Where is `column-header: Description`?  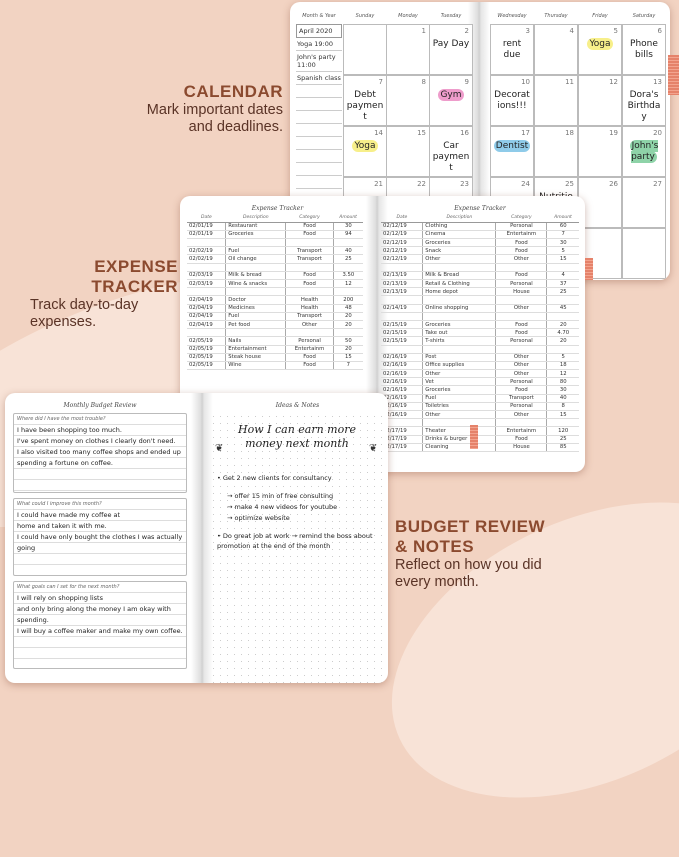
column-header: Description is located at coordinates (255, 218).